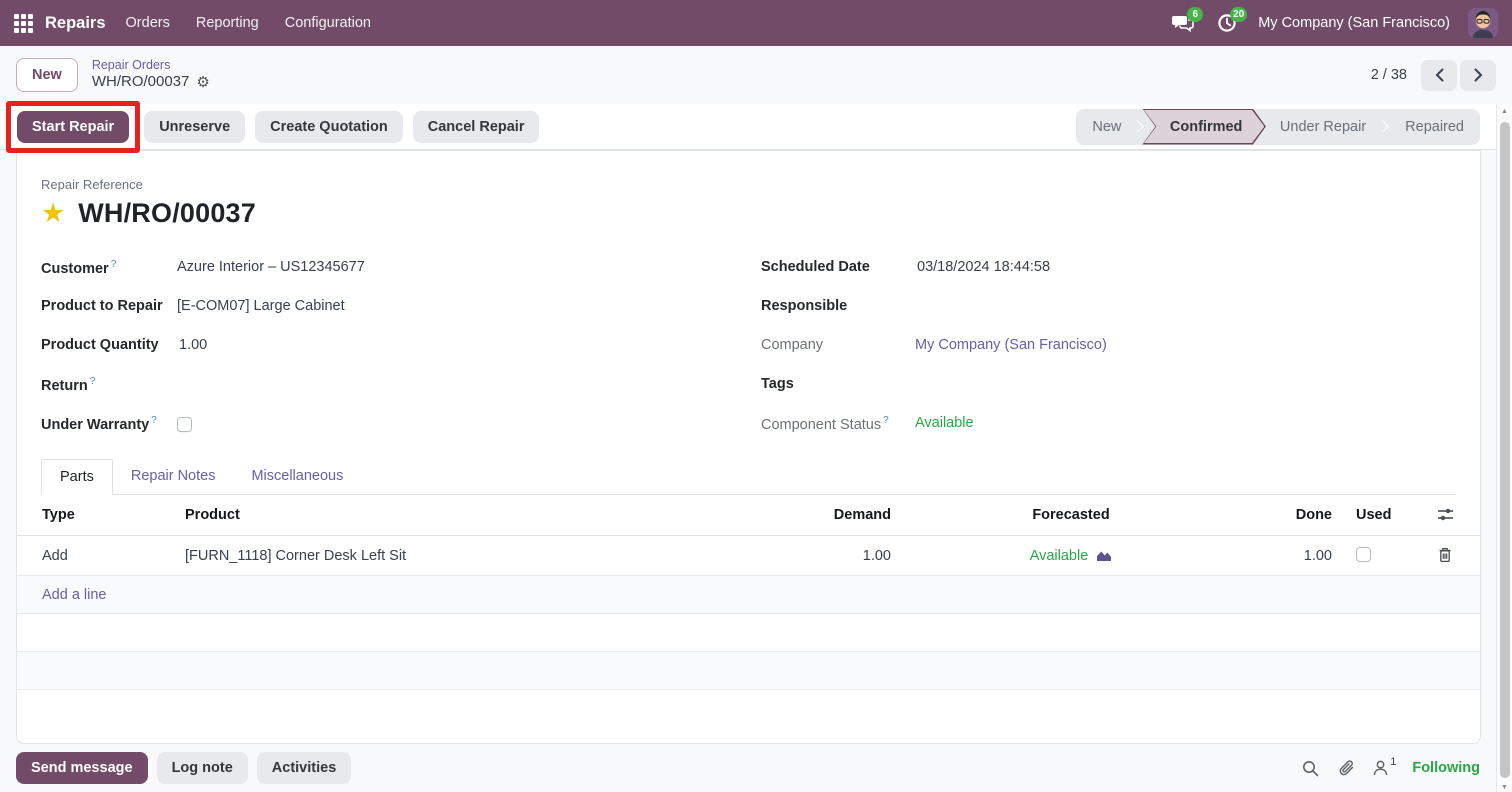 The image size is (1512, 792). What do you see at coordinates (329, 126) in the screenshot?
I see `create-quotation-button: Create Quotation` at bounding box center [329, 126].